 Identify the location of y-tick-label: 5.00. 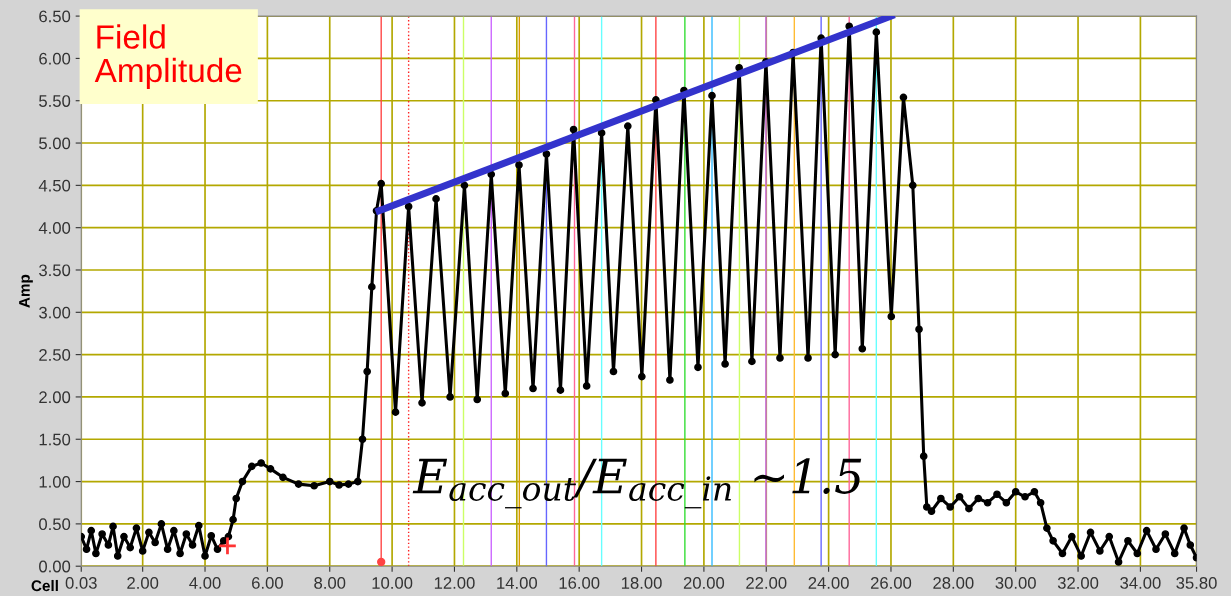
(55, 143).